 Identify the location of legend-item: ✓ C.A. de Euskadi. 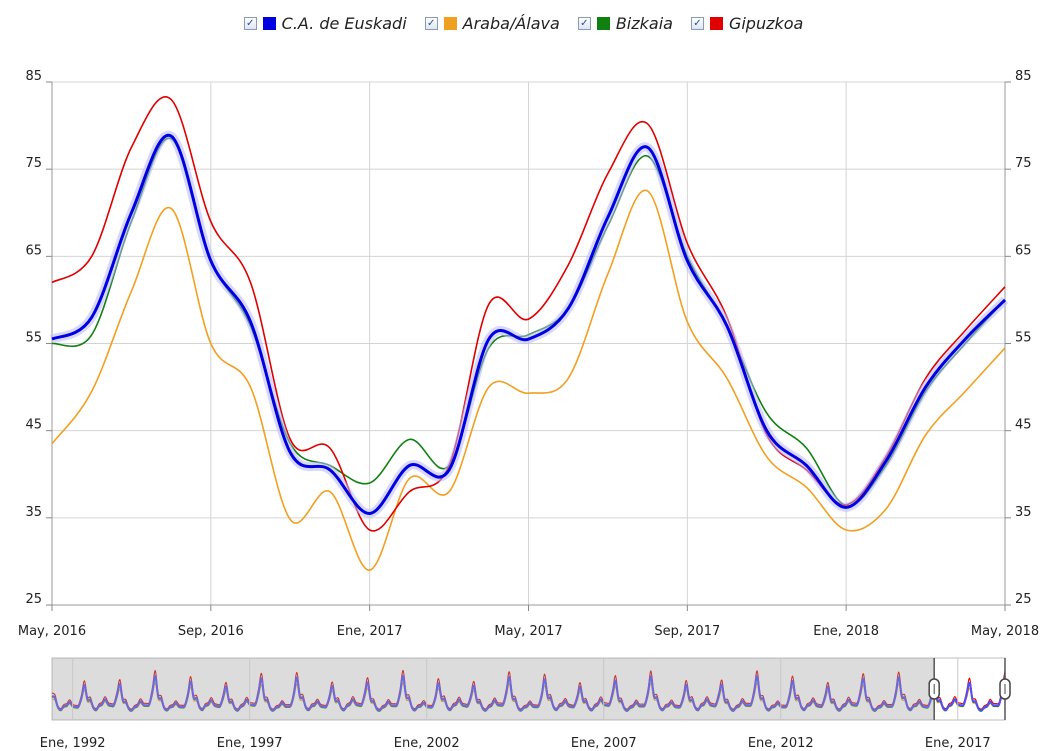
(325, 23).